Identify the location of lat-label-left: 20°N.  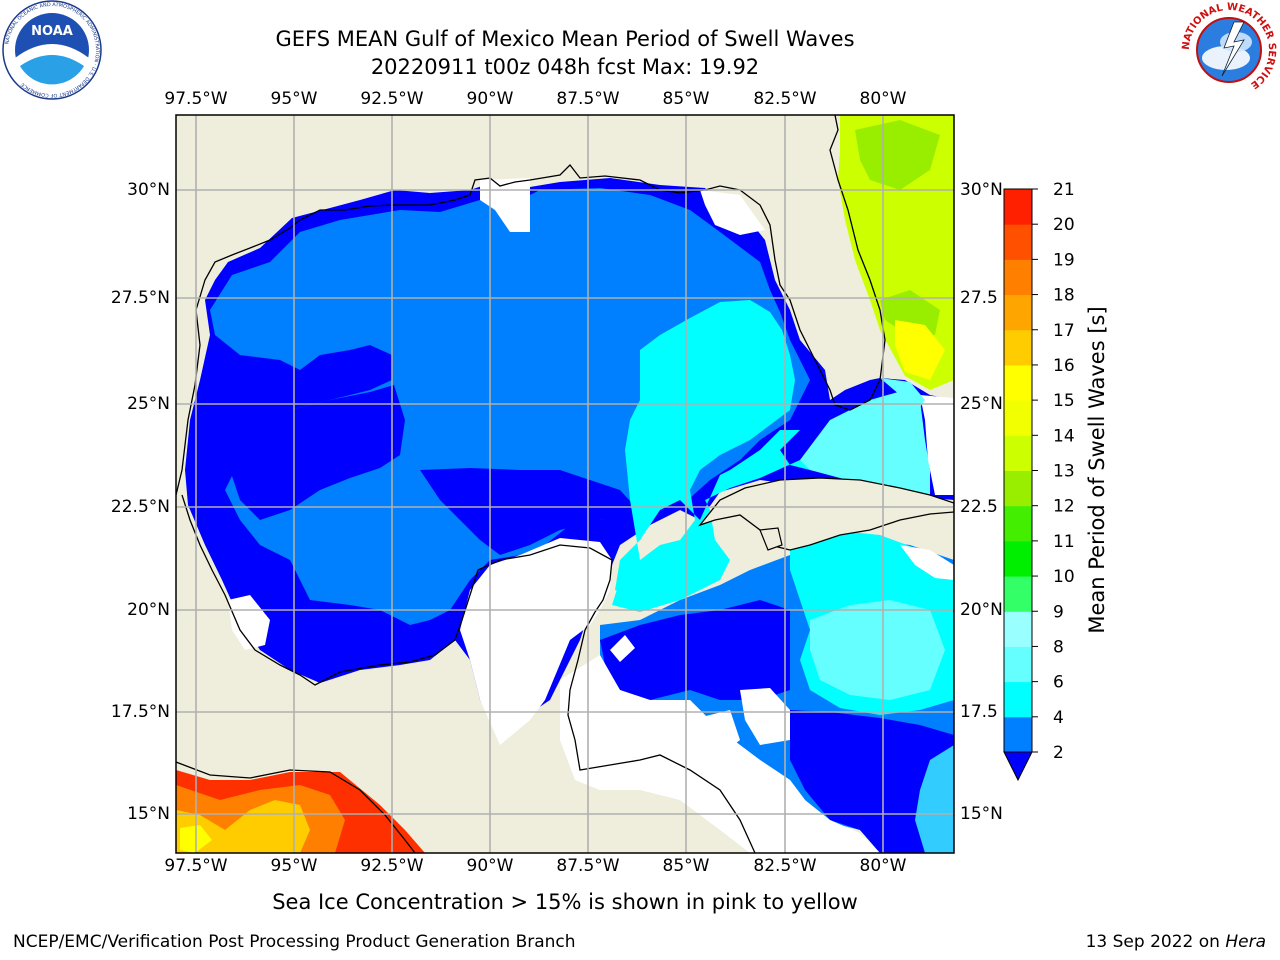
(148, 610).